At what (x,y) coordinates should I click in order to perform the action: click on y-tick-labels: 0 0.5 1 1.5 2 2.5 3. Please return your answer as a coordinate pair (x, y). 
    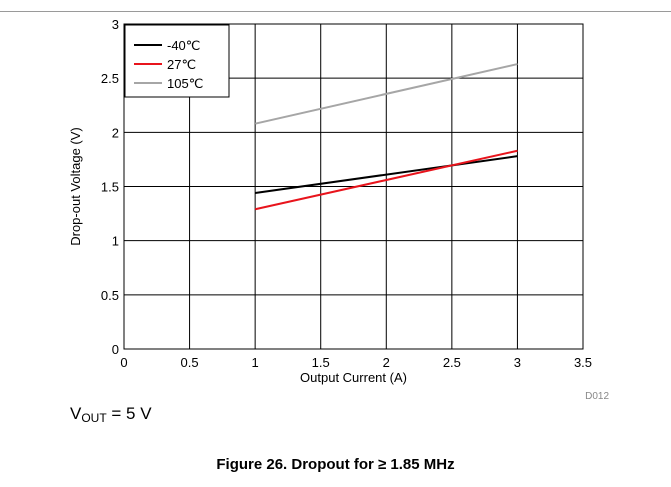
    Looking at the image, I should click on (110, 187).